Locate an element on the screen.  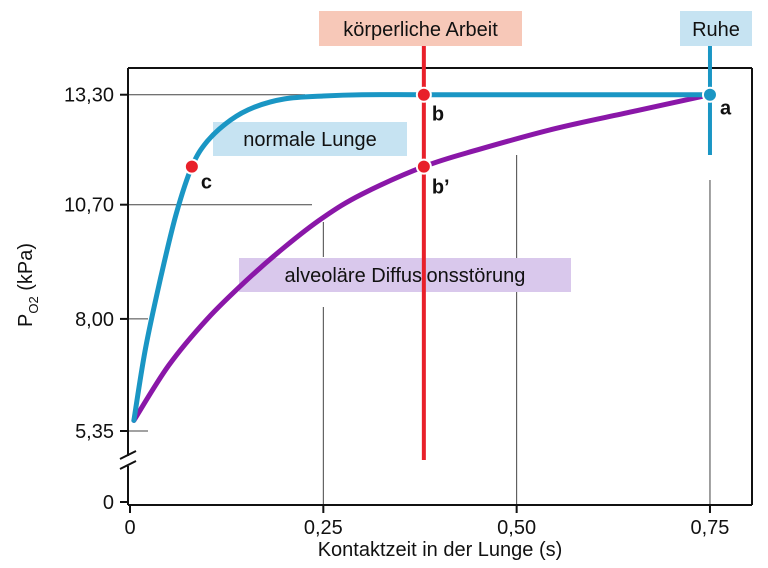
marker-tag-label: Ruhe is located at coordinates (716, 30).